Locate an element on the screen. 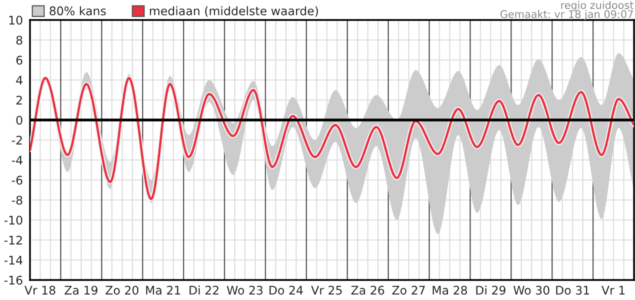  y-tick-label: -16 is located at coordinates (13, 280).